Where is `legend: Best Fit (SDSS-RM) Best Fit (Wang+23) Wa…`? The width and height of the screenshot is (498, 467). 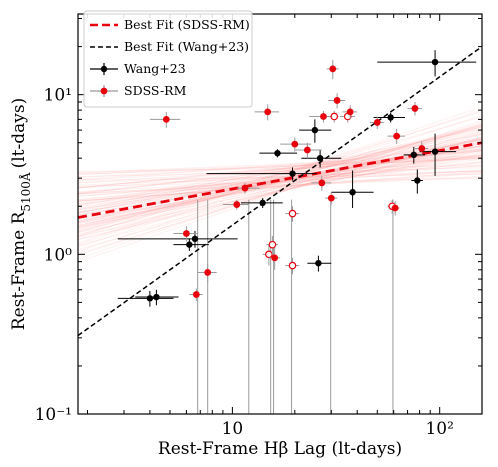 legend: Best Fit (SDSS-RM) Best Fit (Wang+23) Wa… is located at coordinates (168, 59).